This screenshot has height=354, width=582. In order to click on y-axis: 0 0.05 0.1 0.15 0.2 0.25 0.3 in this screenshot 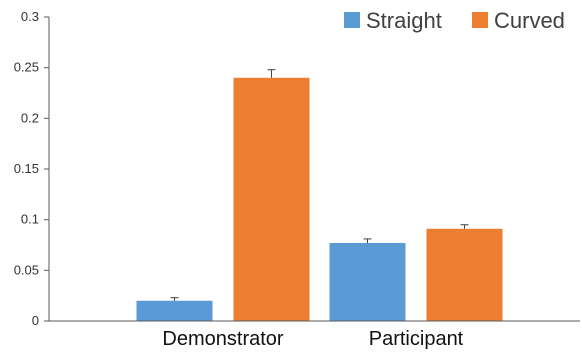, I will do `click(32, 168)`.